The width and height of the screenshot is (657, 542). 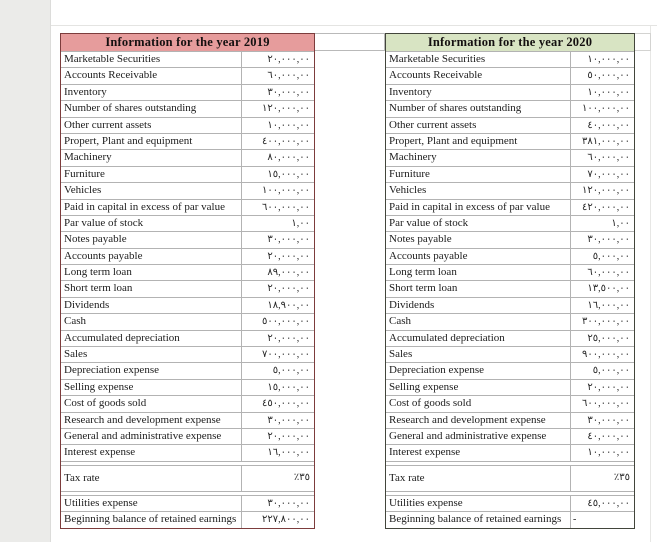 What do you see at coordinates (608, 305) in the screenshot?
I see `row-value-cell: ١٦,٠٠٠,٠٠` at bounding box center [608, 305].